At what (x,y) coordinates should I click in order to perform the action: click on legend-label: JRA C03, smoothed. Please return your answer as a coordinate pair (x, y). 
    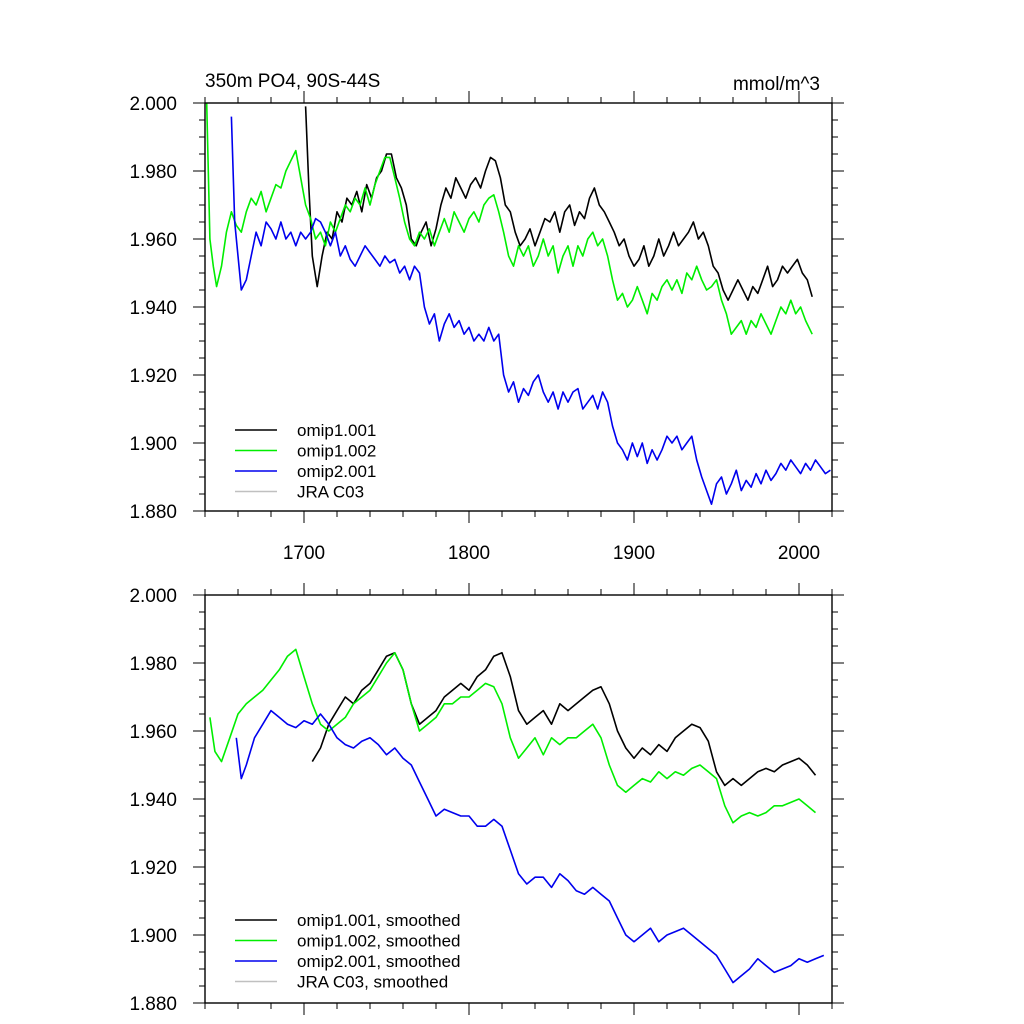
    Looking at the image, I should click on (372, 982).